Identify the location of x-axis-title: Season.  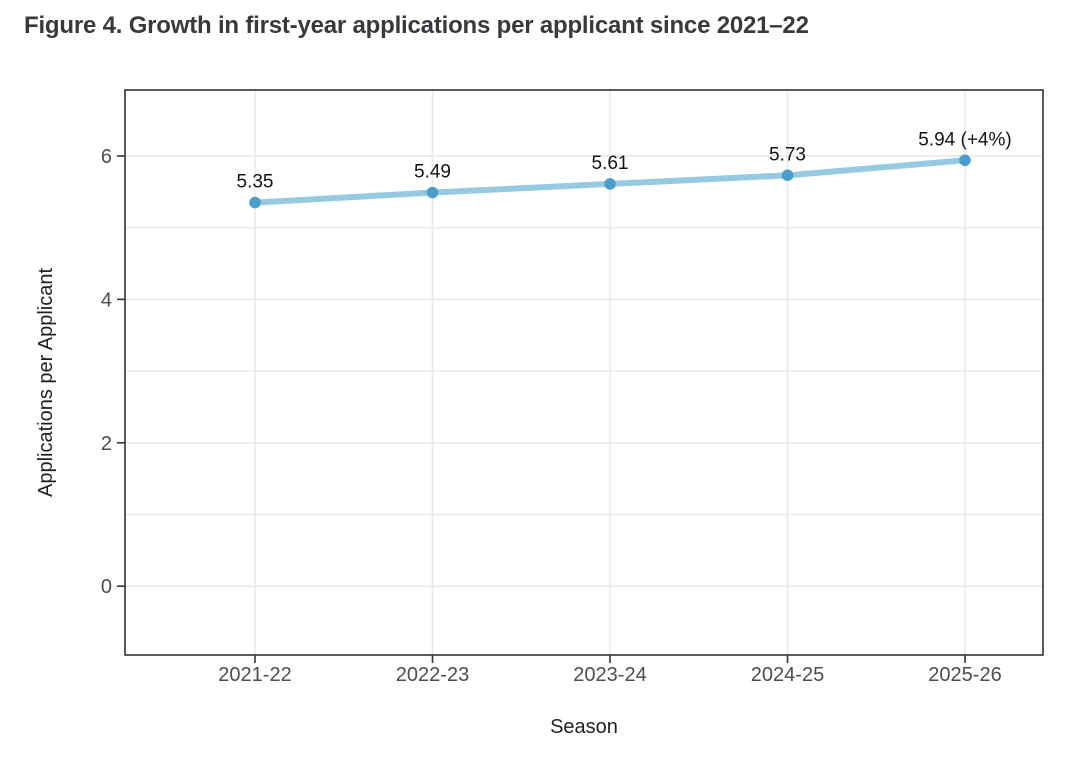
(584, 727).